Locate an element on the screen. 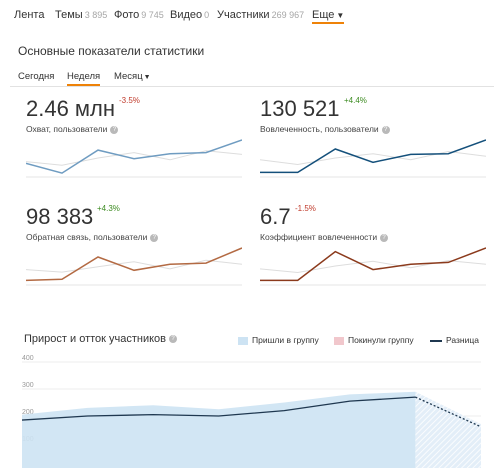 This screenshot has height=468, width=499. legend-swatch-joined is located at coordinates (243, 340).